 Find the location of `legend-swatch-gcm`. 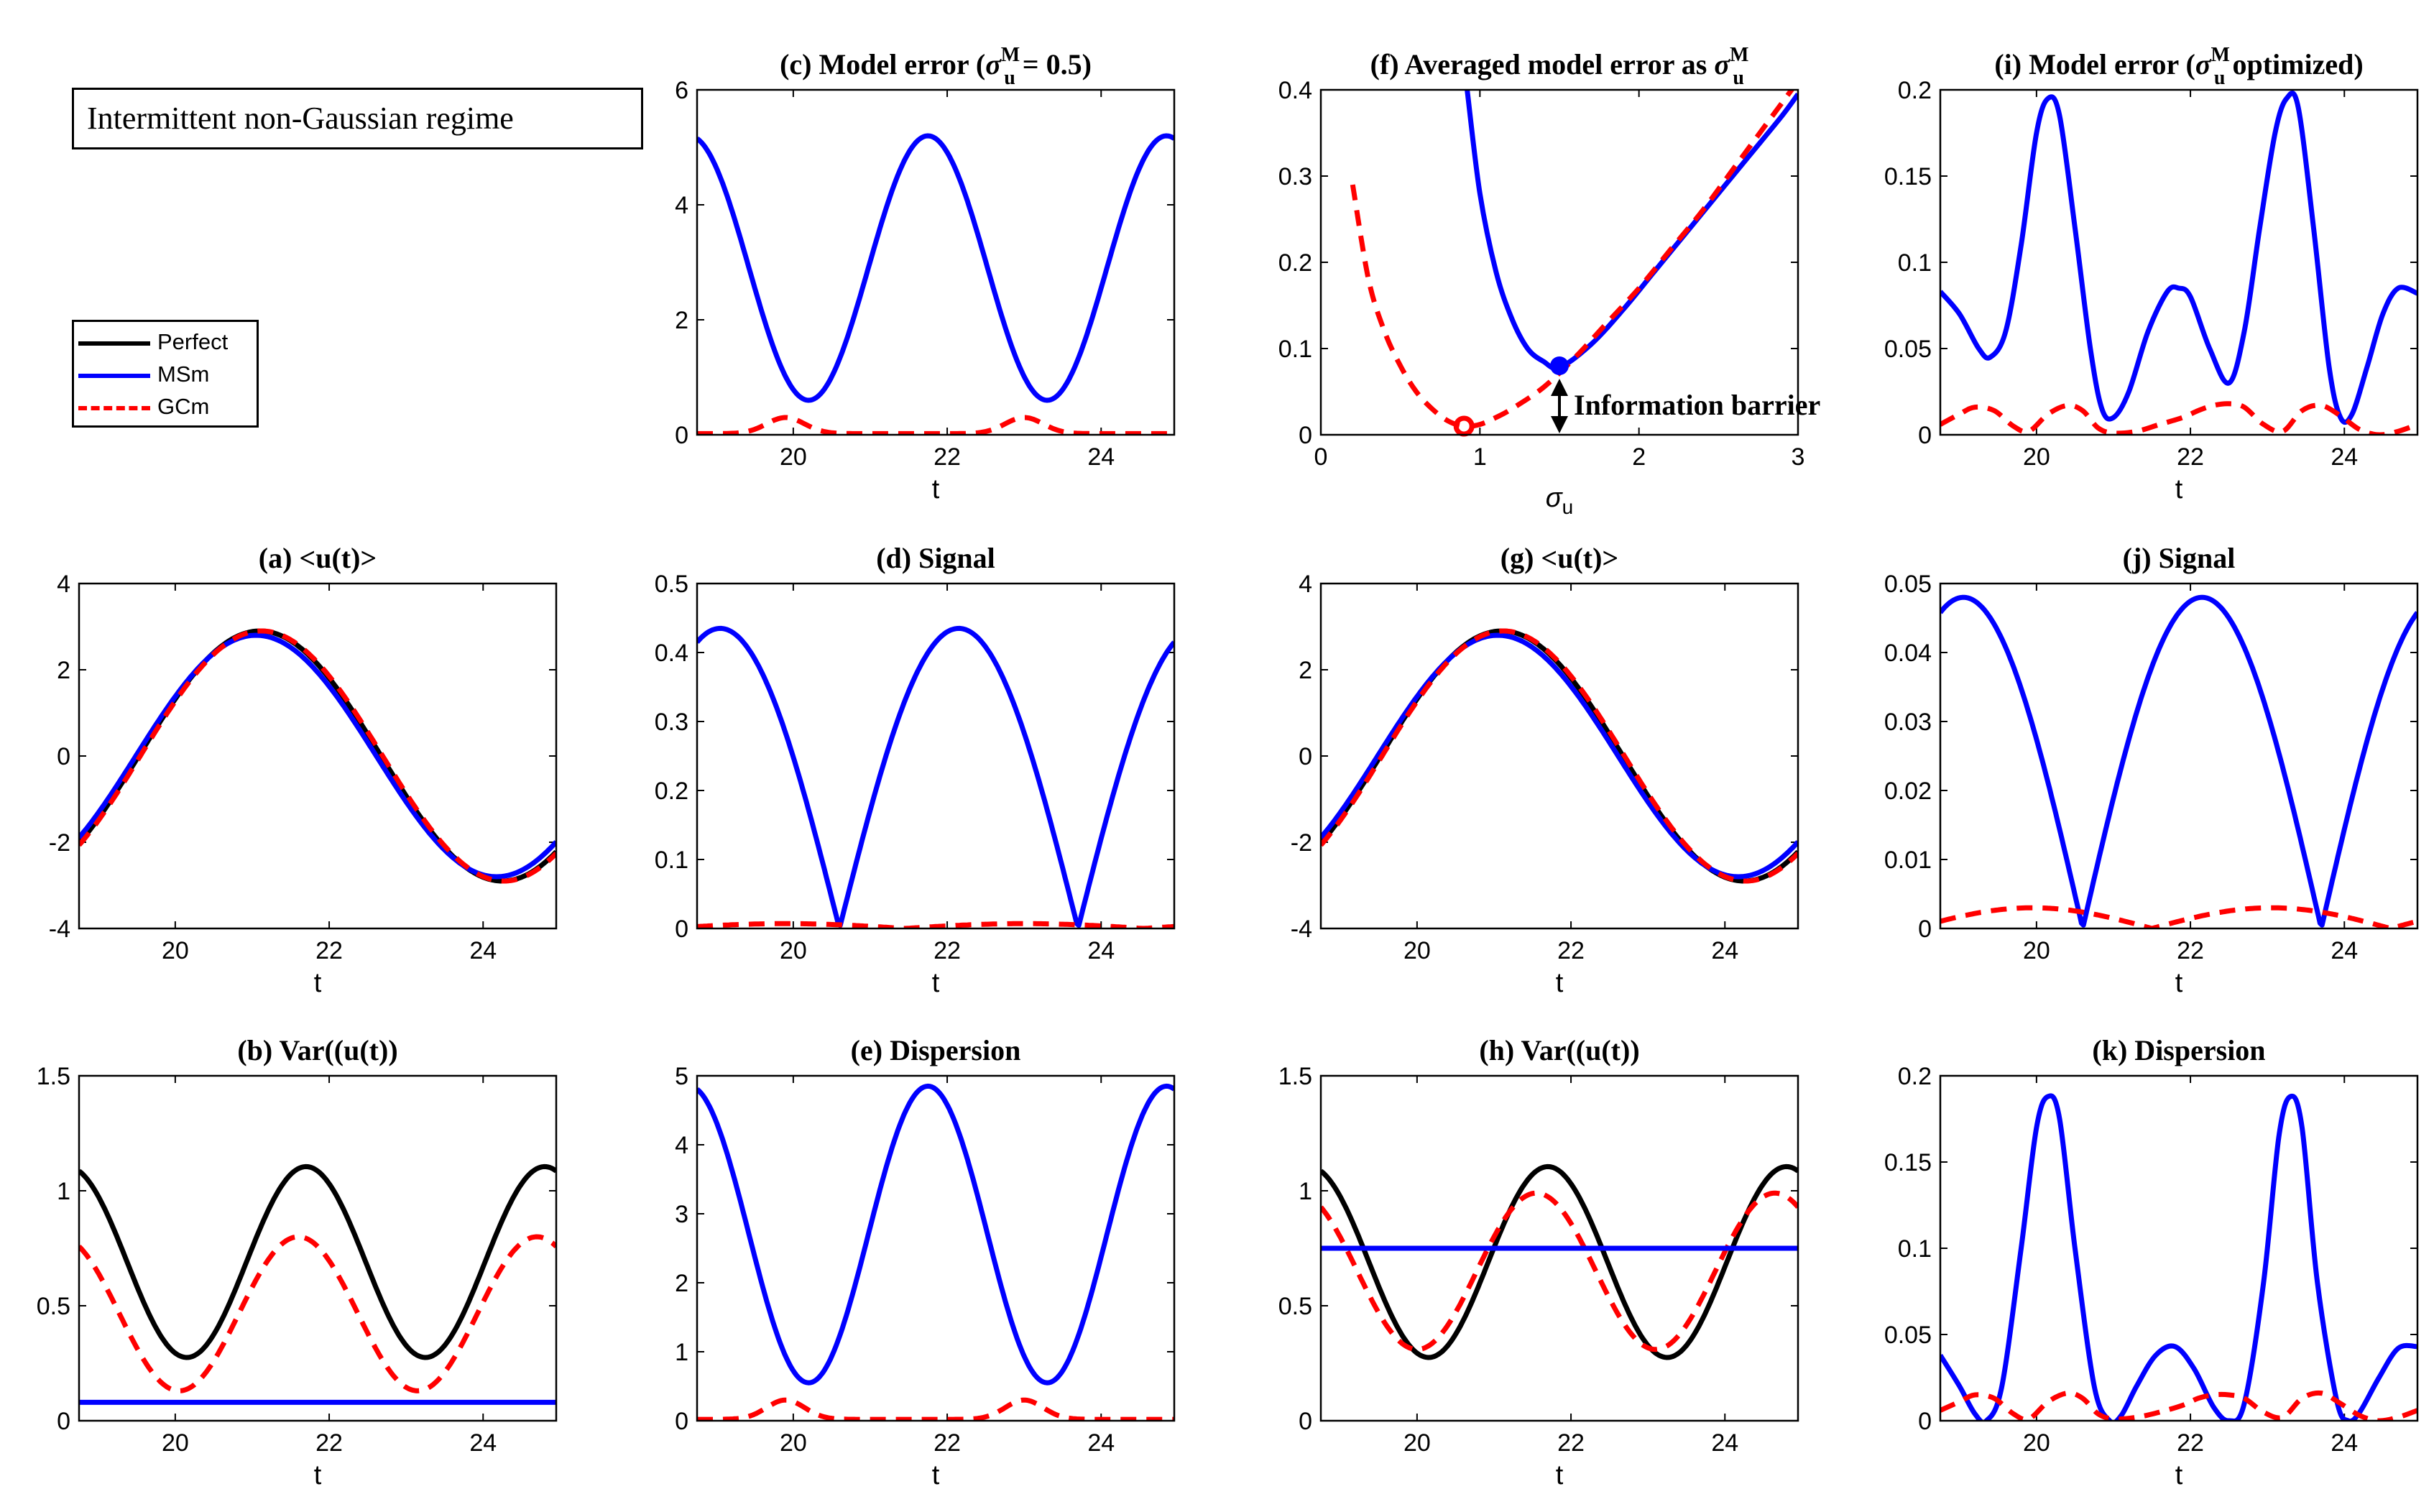

legend-swatch-gcm is located at coordinates (114, 408).